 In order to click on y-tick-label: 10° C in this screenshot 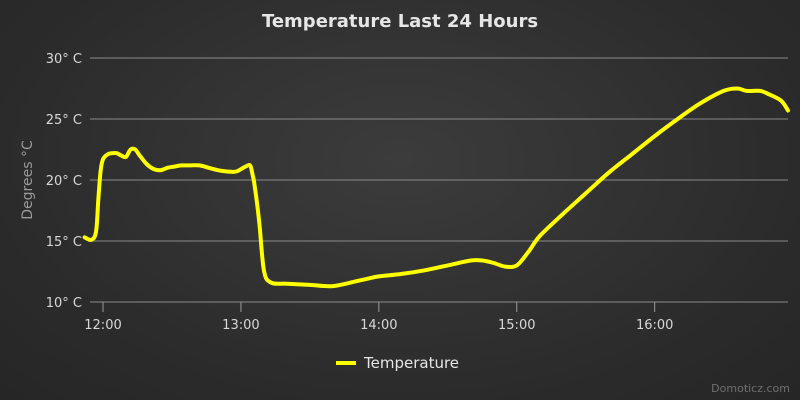, I will do `click(64, 303)`.